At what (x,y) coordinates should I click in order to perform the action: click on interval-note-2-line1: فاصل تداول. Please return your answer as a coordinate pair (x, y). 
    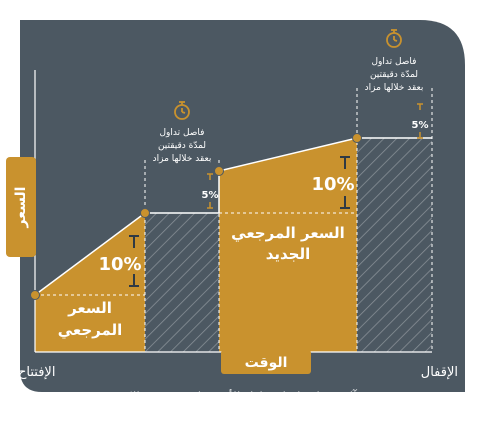
    Looking at the image, I should click on (394, 62).